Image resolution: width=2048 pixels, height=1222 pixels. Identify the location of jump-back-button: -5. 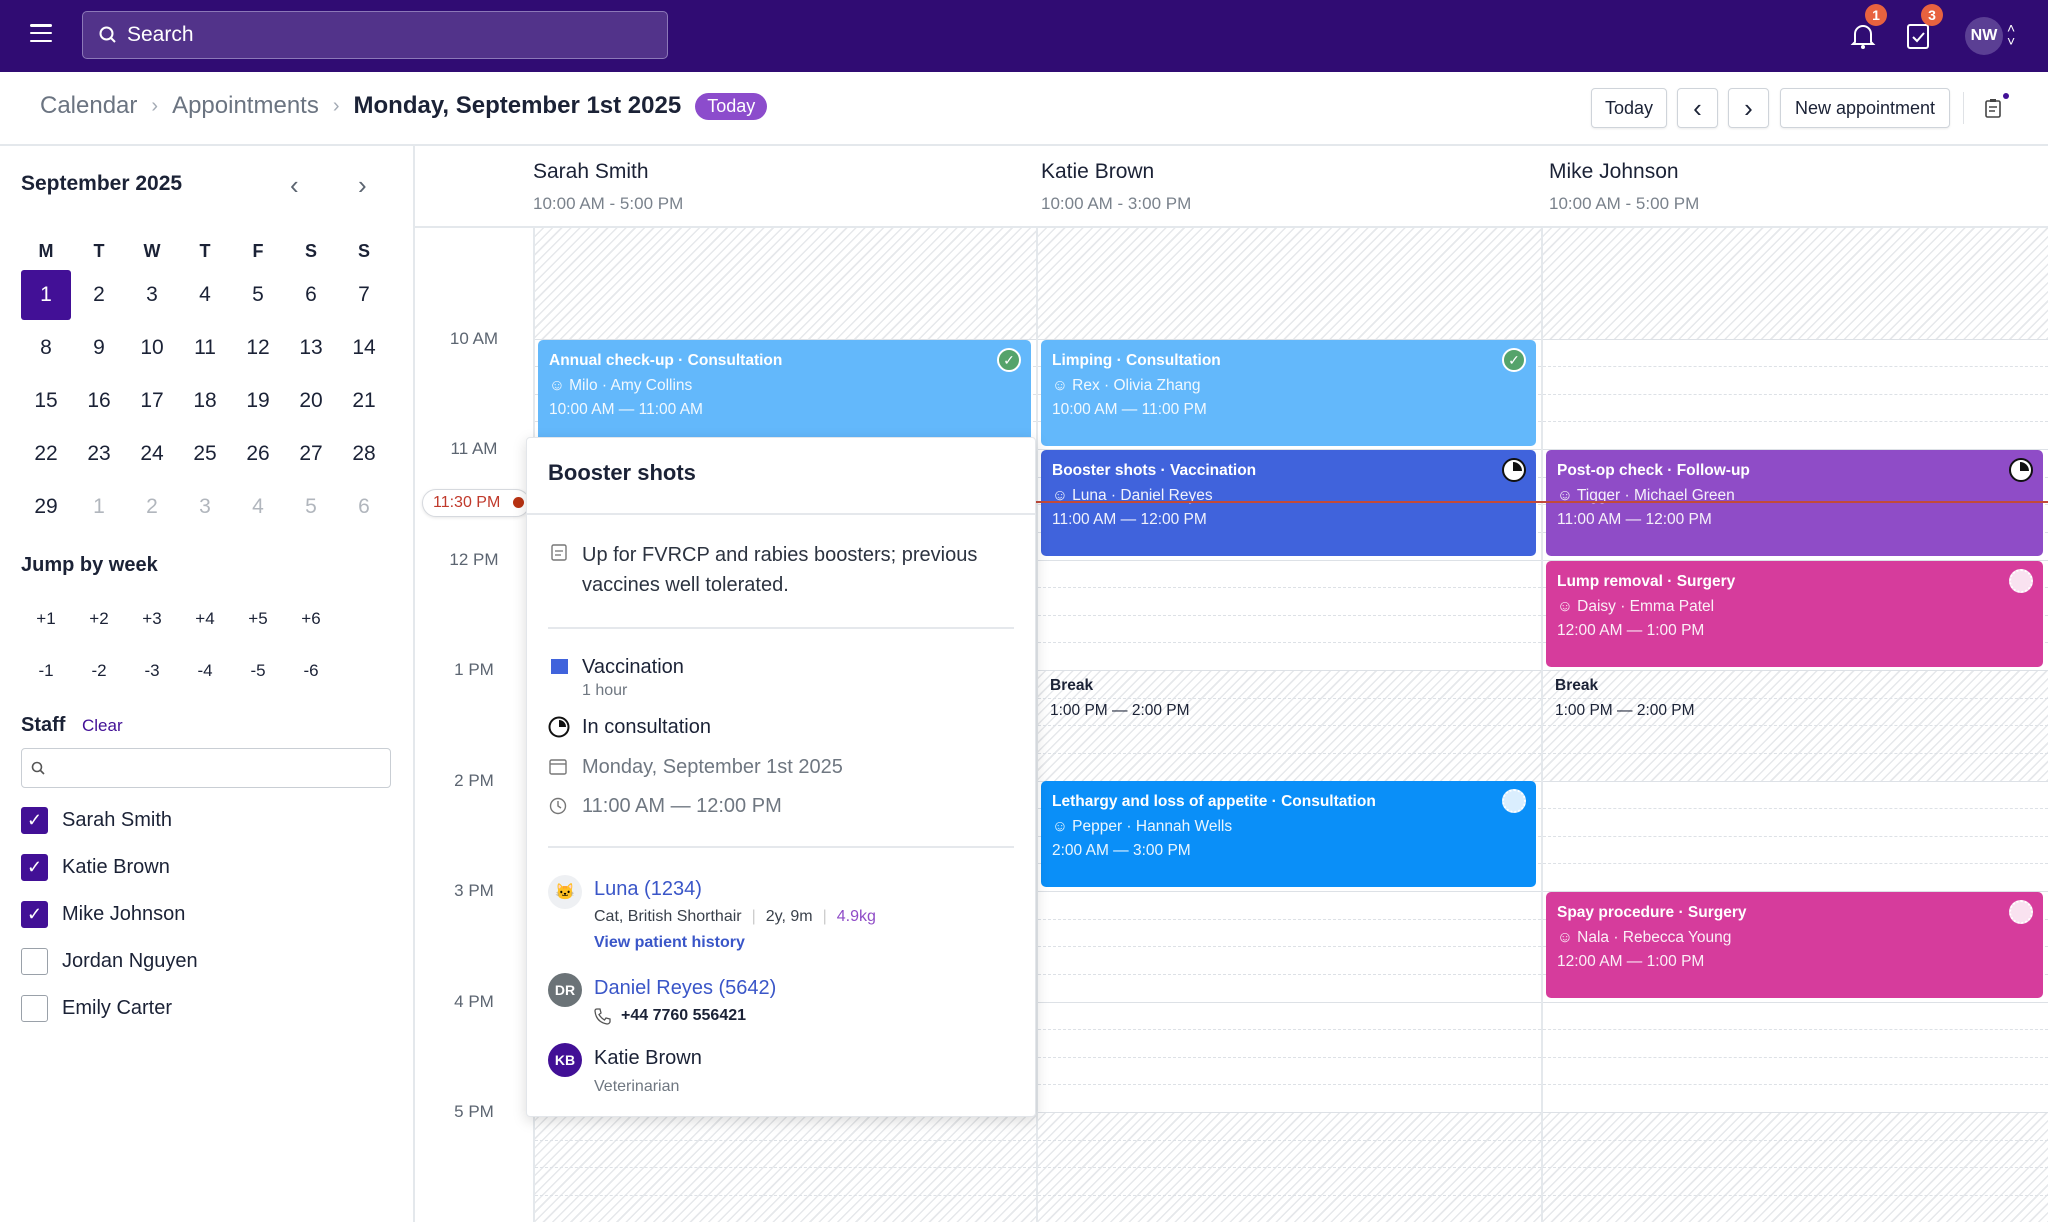
(258, 670).